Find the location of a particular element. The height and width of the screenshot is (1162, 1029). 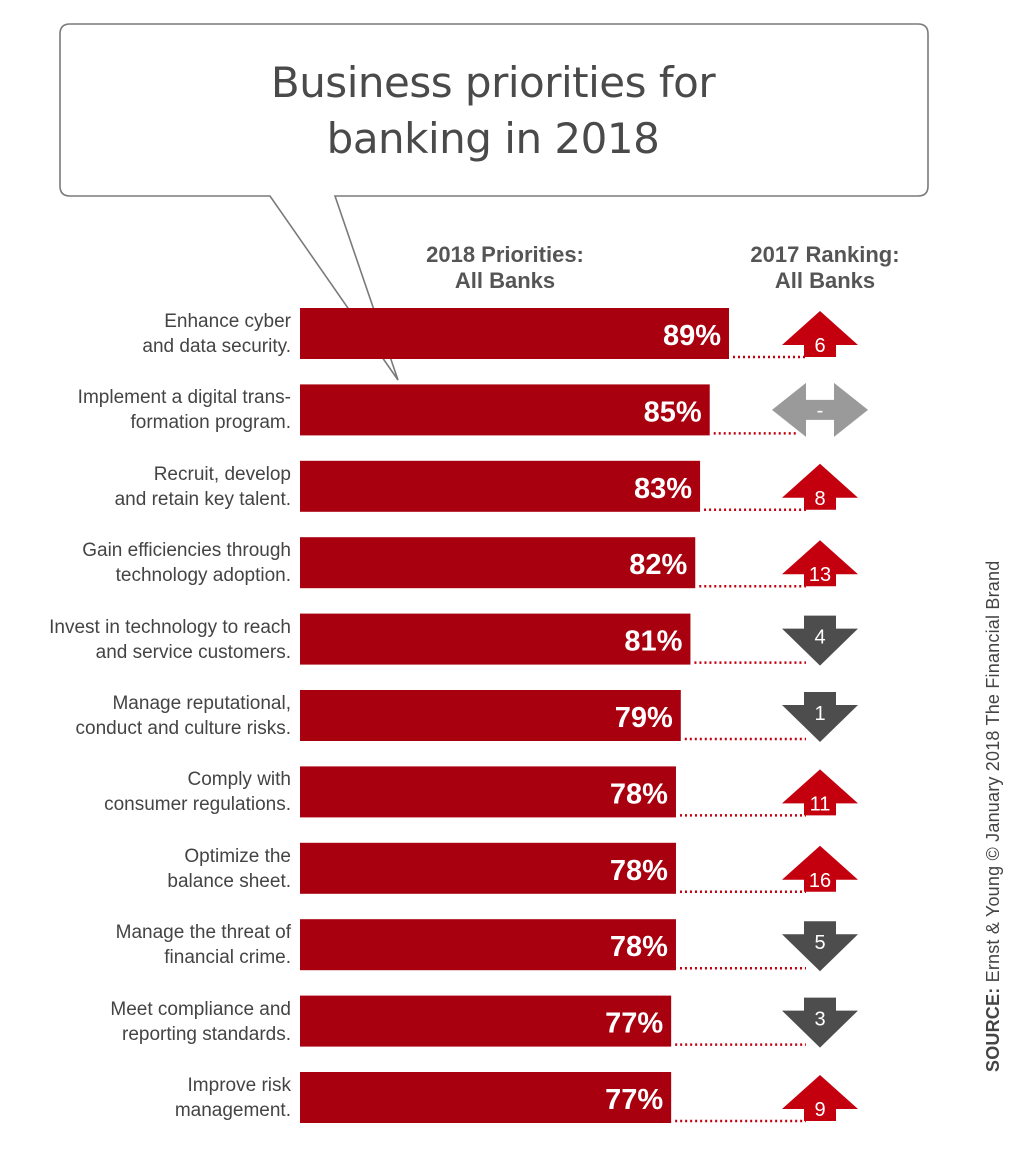

category-label-line-1: Manage reputational, is located at coordinates (201, 703).